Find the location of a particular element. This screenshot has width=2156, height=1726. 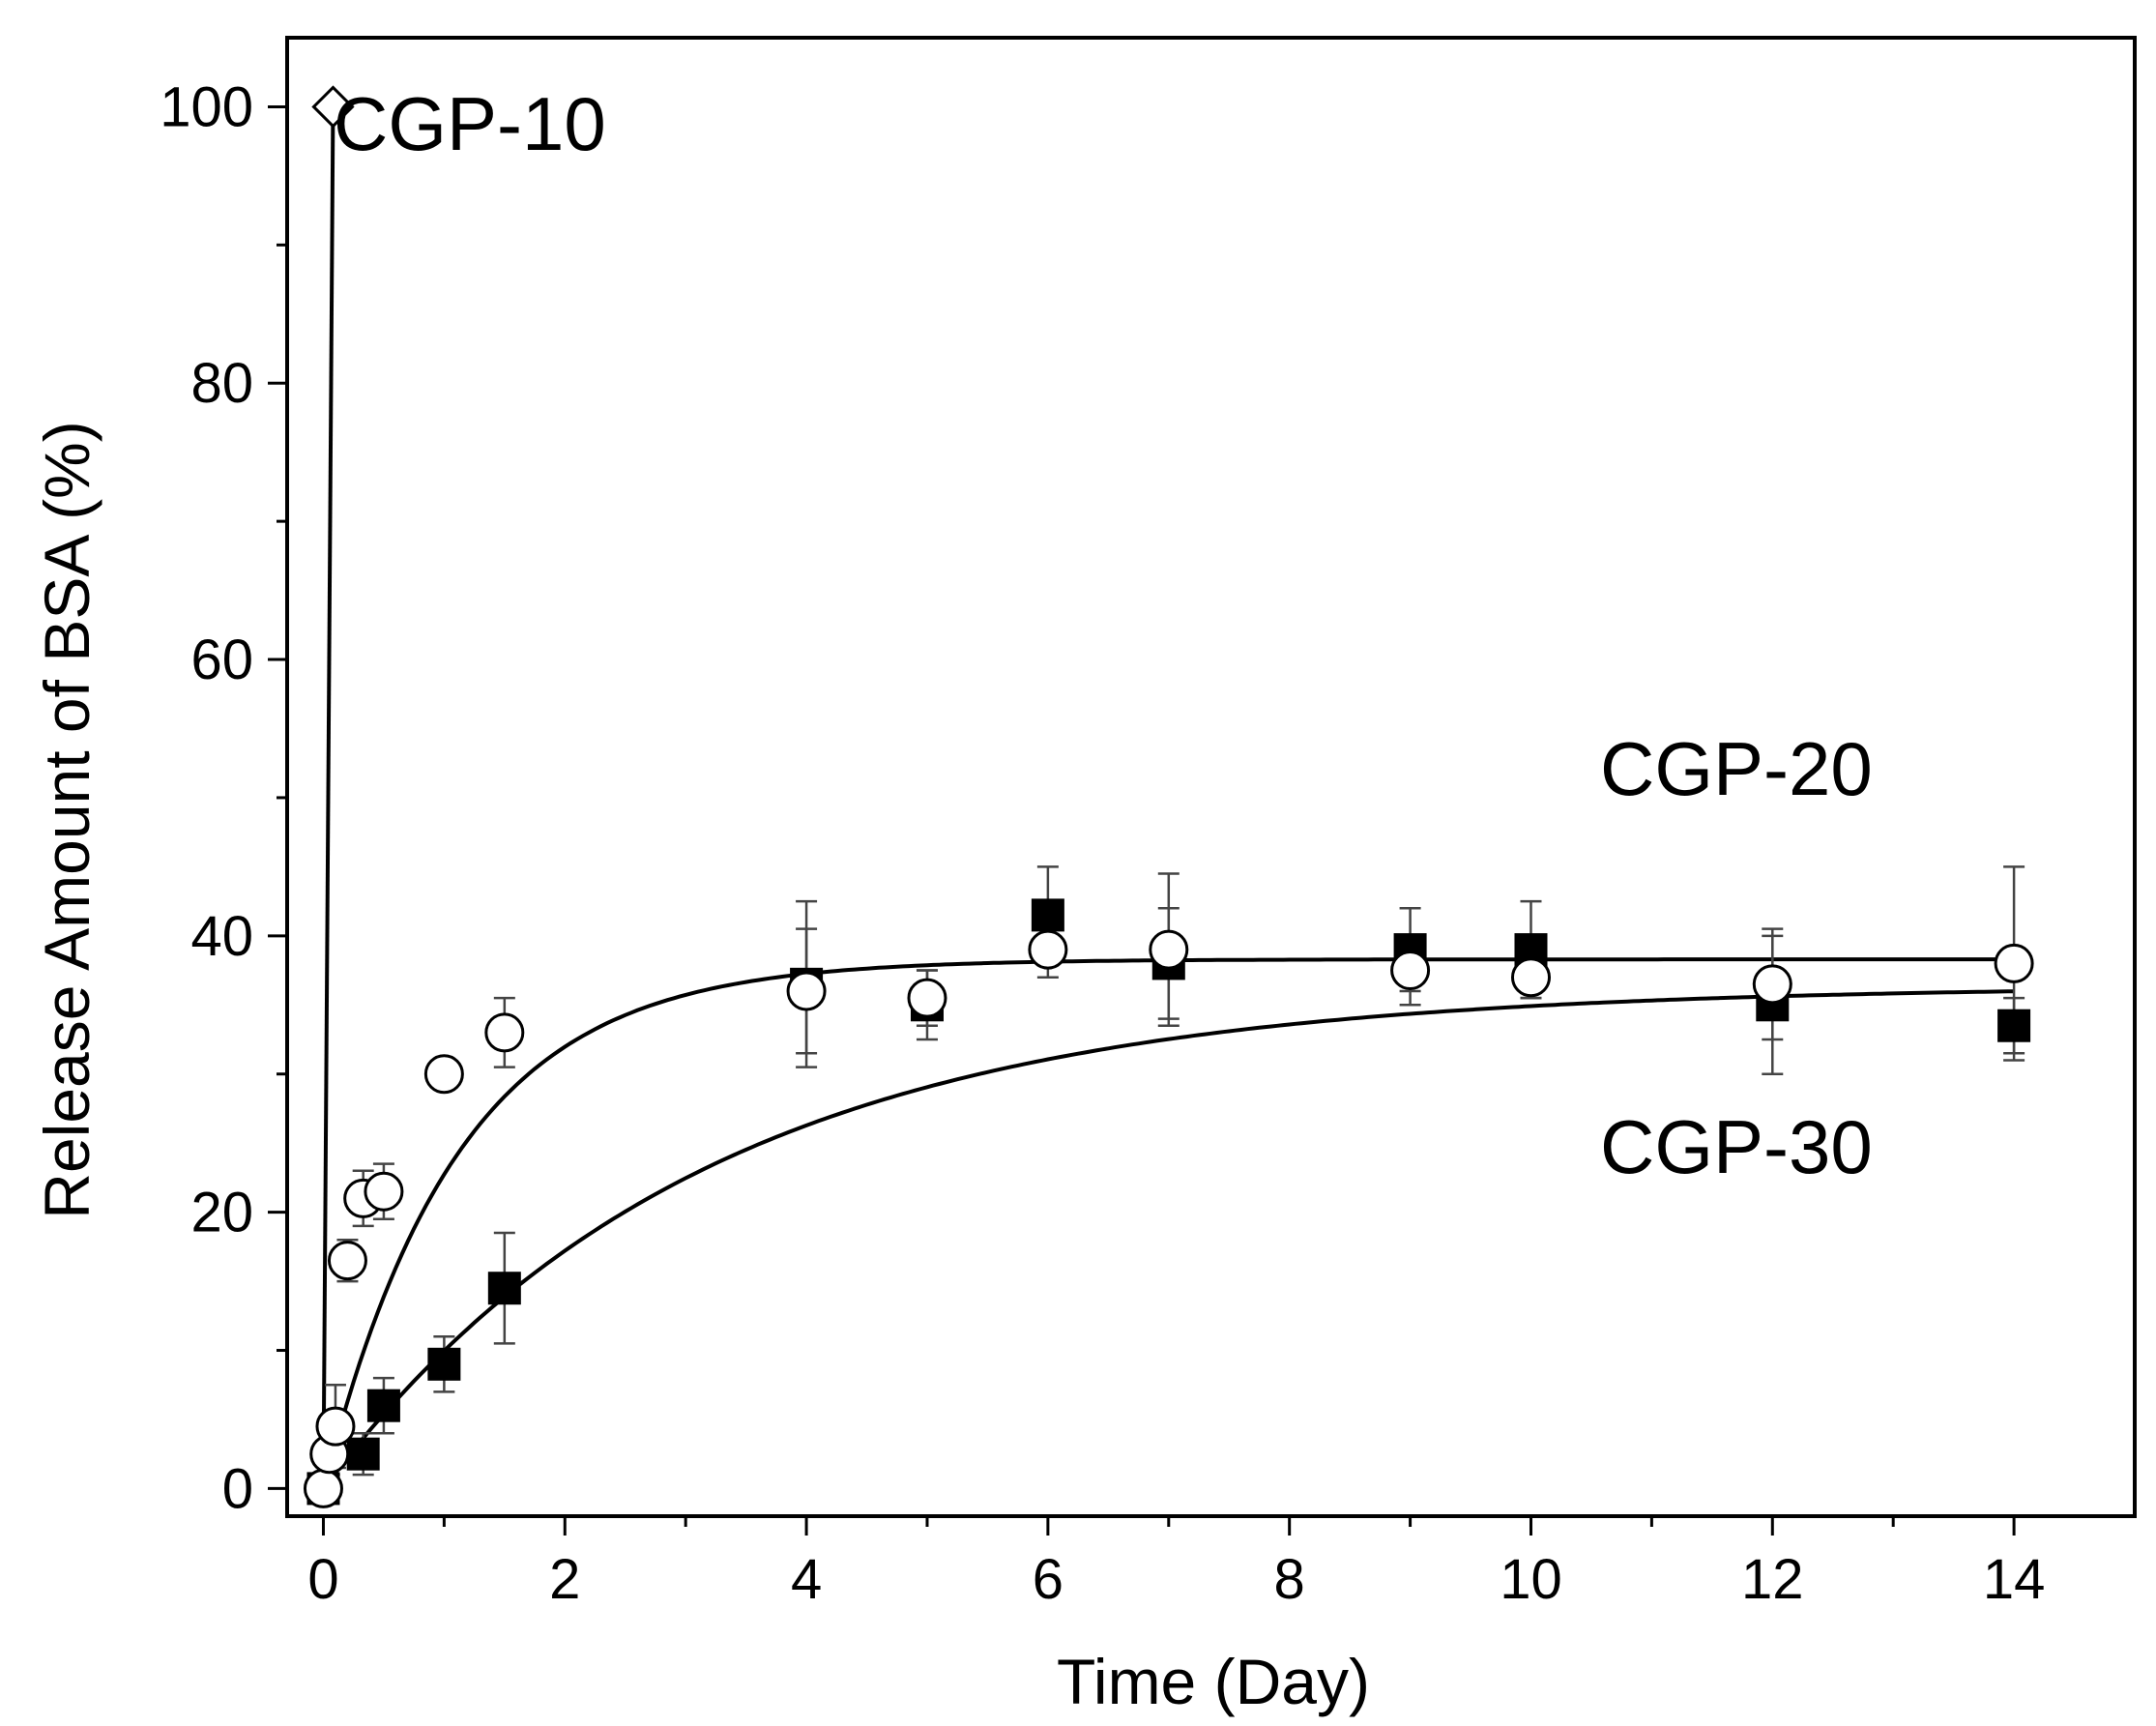

x-tick-label-10: 10 is located at coordinates (1531, 1579).